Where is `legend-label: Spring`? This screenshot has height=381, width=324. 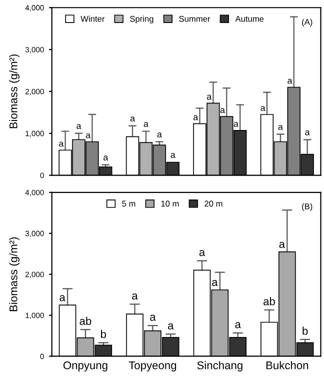 legend-label: Spring is located at coordinates (142, 20).